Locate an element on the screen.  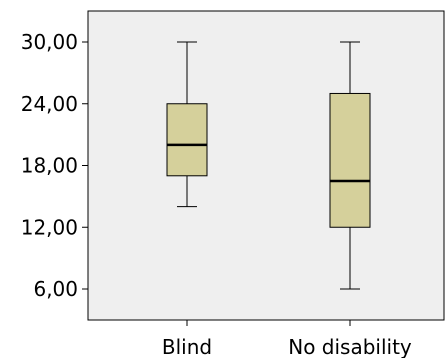
x-category-label: Blind is located at coordinates (187, 346).